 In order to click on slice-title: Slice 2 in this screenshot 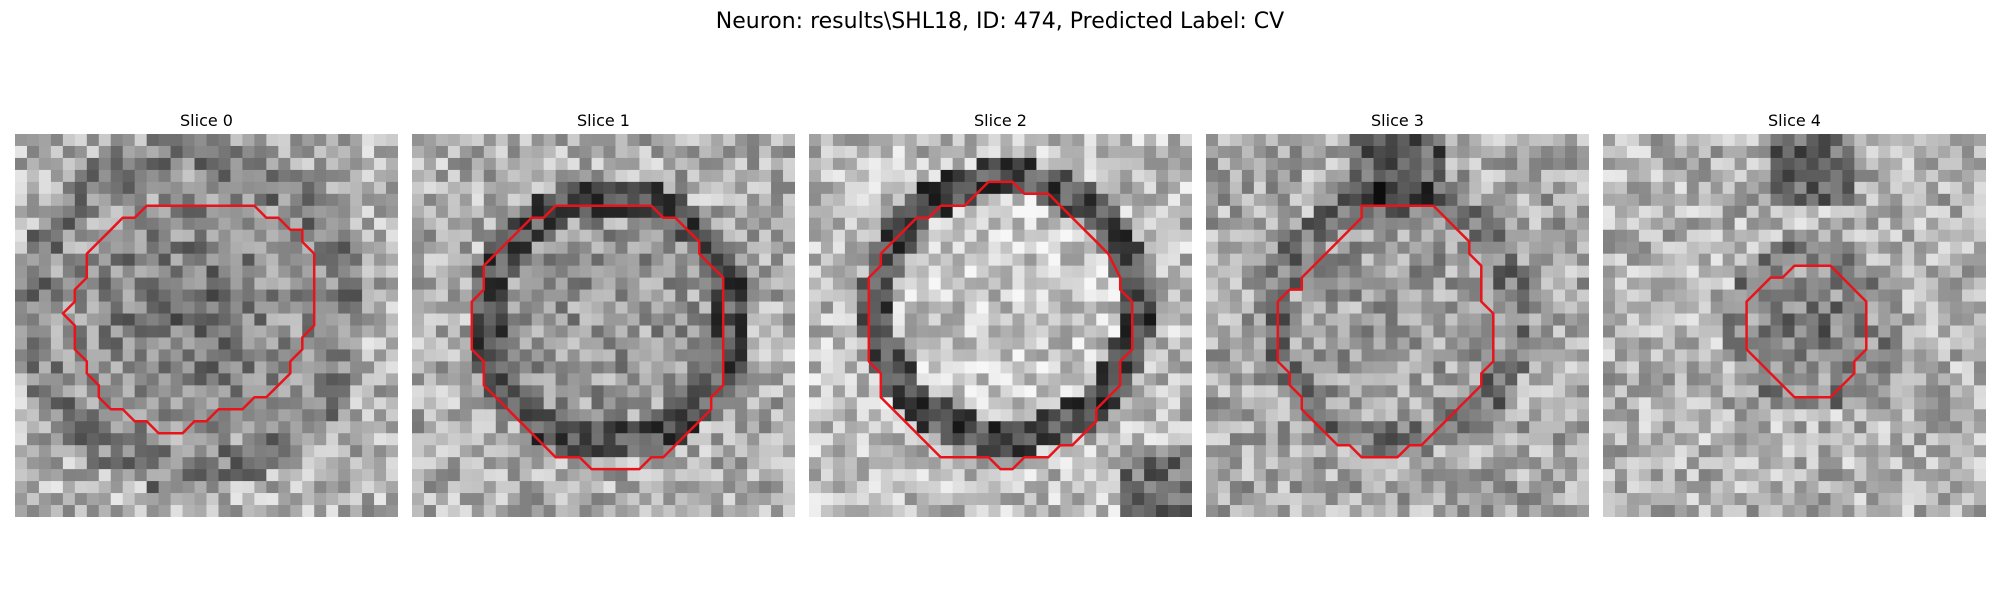, I will do `click(1000, 120)`.